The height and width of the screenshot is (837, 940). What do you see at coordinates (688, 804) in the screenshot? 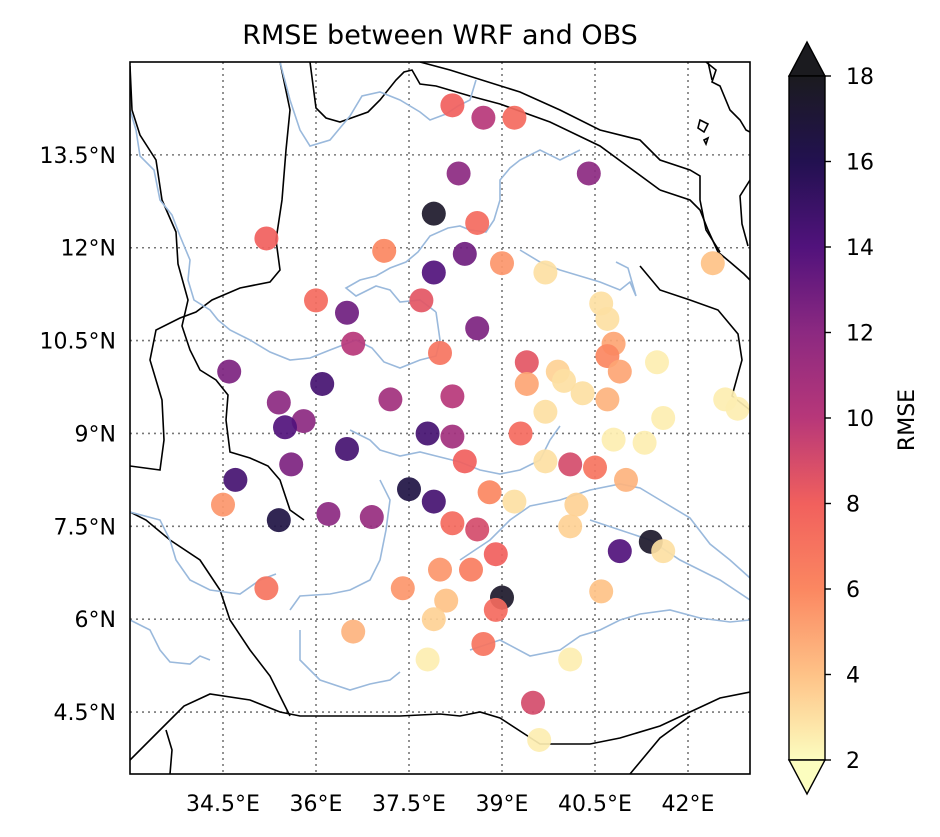
I see `x-tick-label: 42°E` at bounding box center [688, 804].